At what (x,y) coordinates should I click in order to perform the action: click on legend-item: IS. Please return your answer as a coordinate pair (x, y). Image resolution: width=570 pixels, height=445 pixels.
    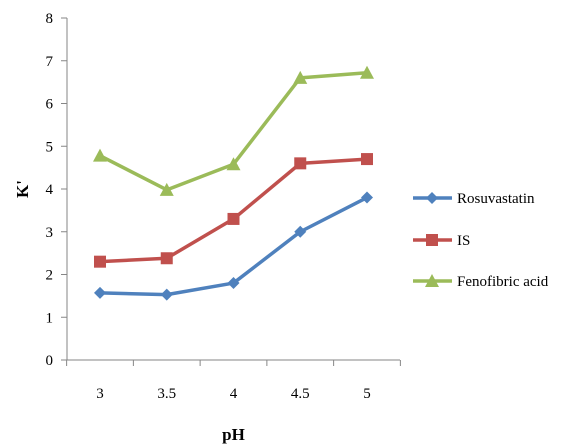
    Looking at the image, I should click on (441, 241).